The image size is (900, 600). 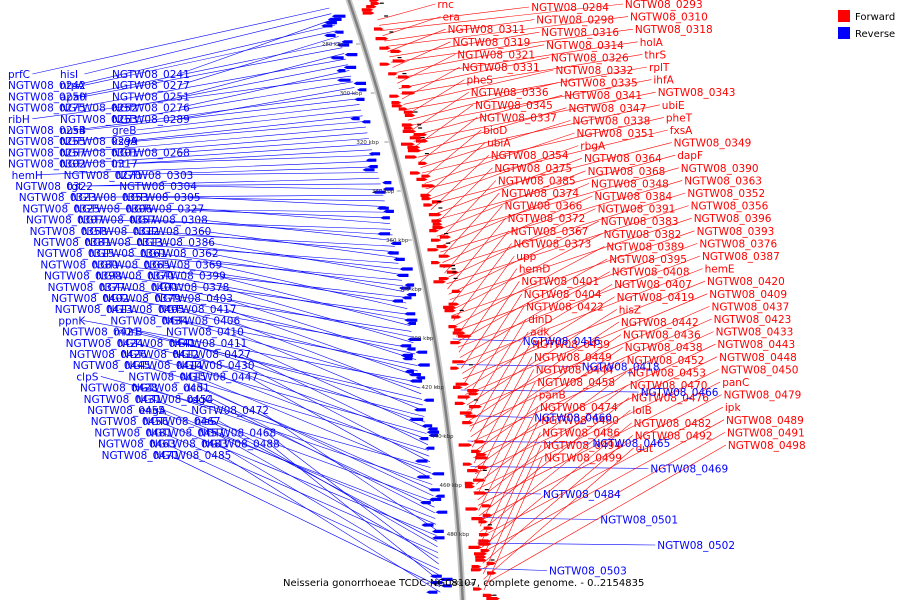 What do you see at coordinates (565, 307) in the screenshot?
I see `forward-gene-label: NGTW08_0422` at bounding box center [565, 307].